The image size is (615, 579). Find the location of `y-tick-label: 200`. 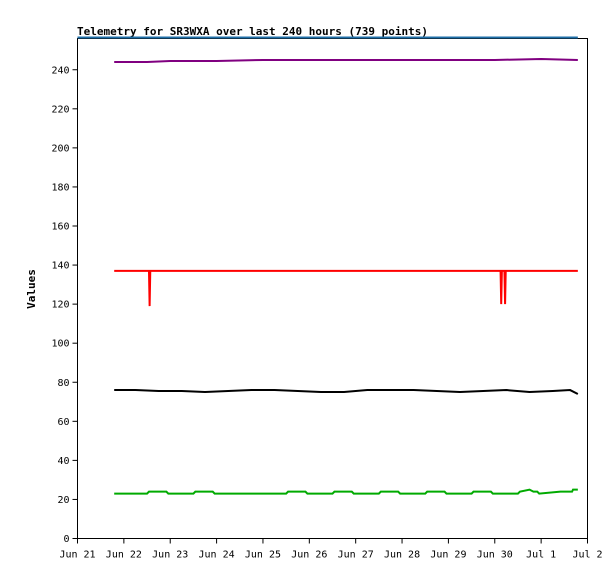

y-tick-label: 200 is located at coordinates (60, 148).